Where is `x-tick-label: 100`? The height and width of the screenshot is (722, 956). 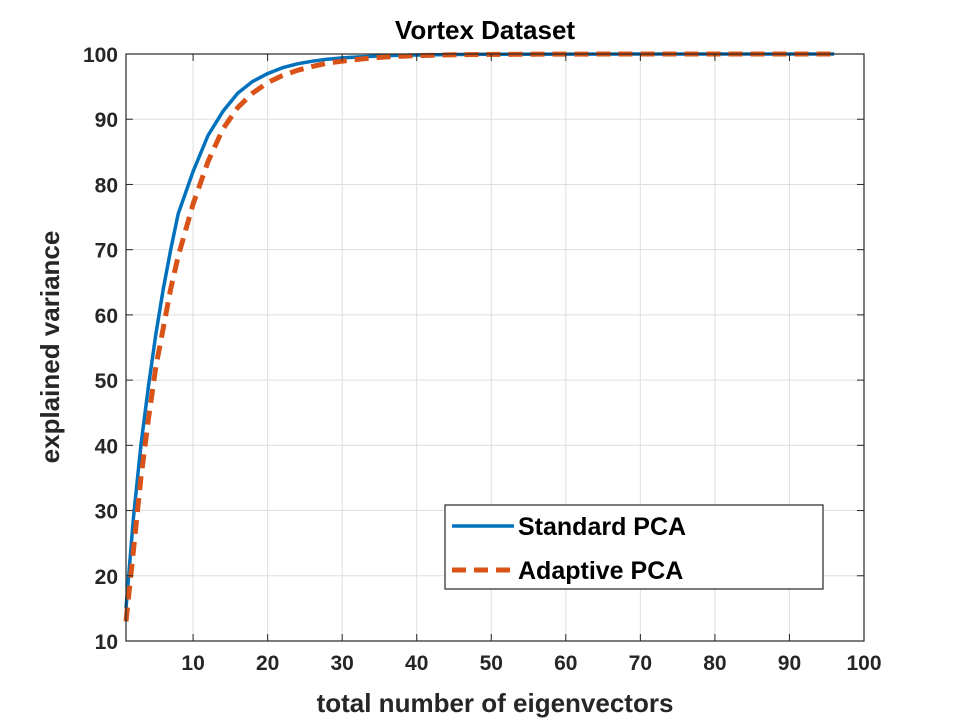 x-tick-label: 100 is located at coordinates (863, 663).